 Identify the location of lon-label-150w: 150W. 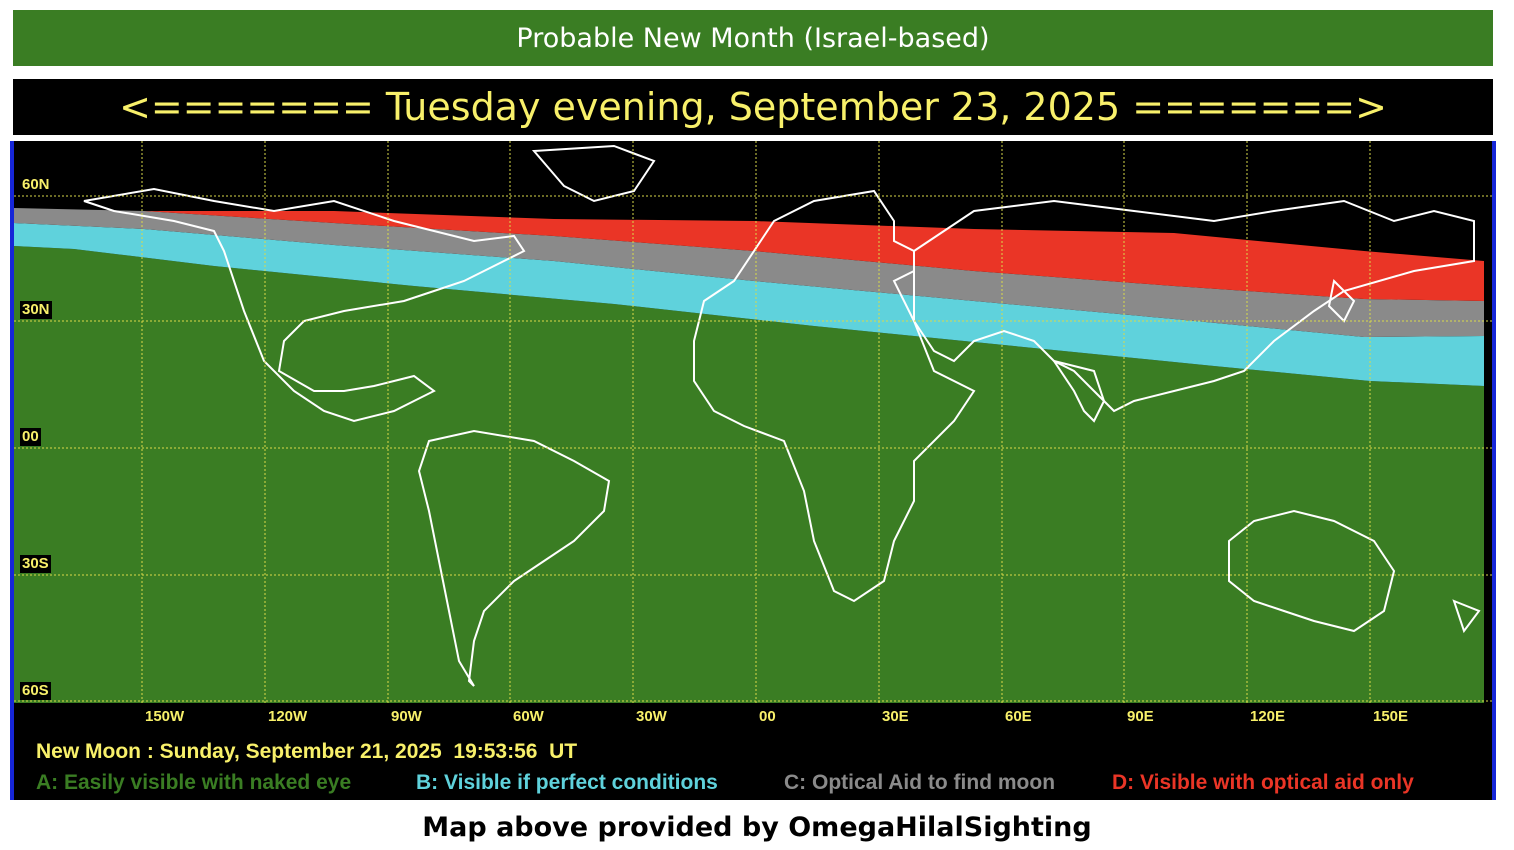
(165, 716).